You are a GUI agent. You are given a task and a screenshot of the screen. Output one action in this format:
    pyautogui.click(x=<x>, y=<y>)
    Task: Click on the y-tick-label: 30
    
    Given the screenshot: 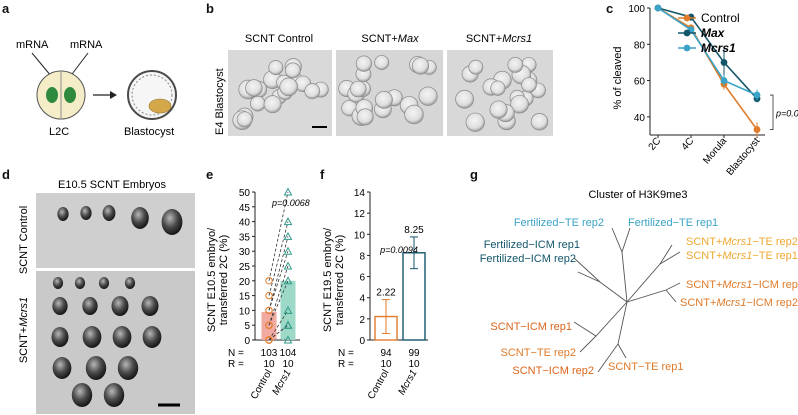 What is the action you would take?
    pyautogui.click(x=245, y=252)
    